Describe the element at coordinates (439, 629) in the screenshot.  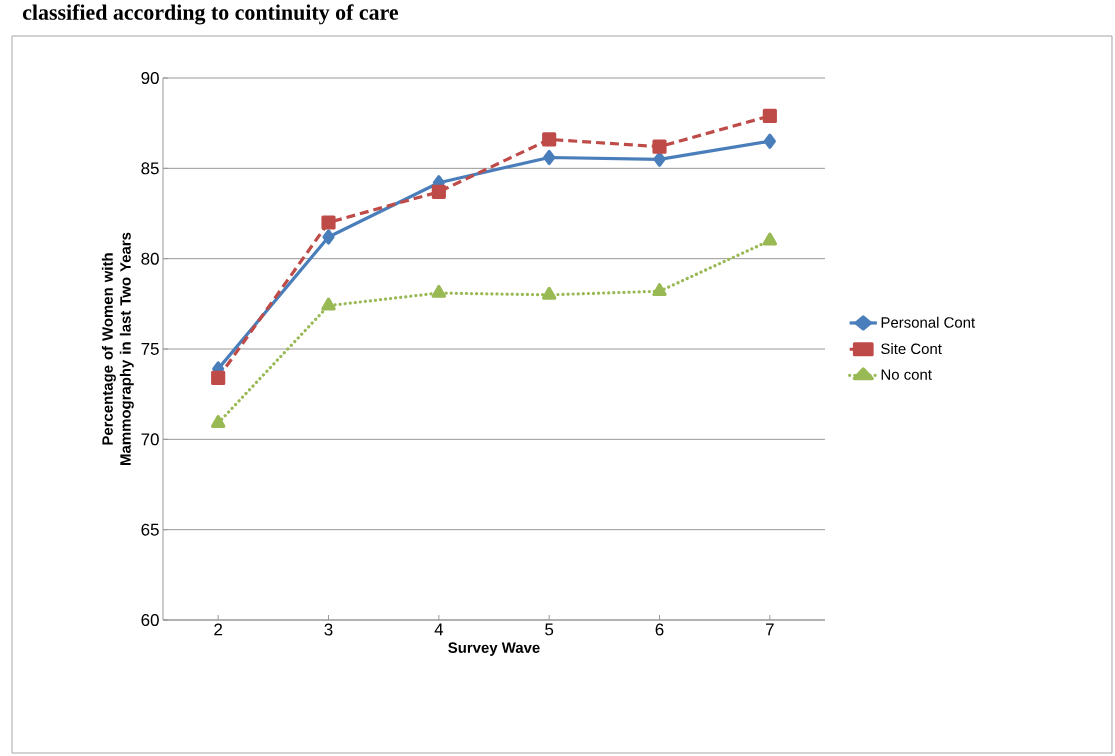
I see `x-tick-label: 4` at that location.